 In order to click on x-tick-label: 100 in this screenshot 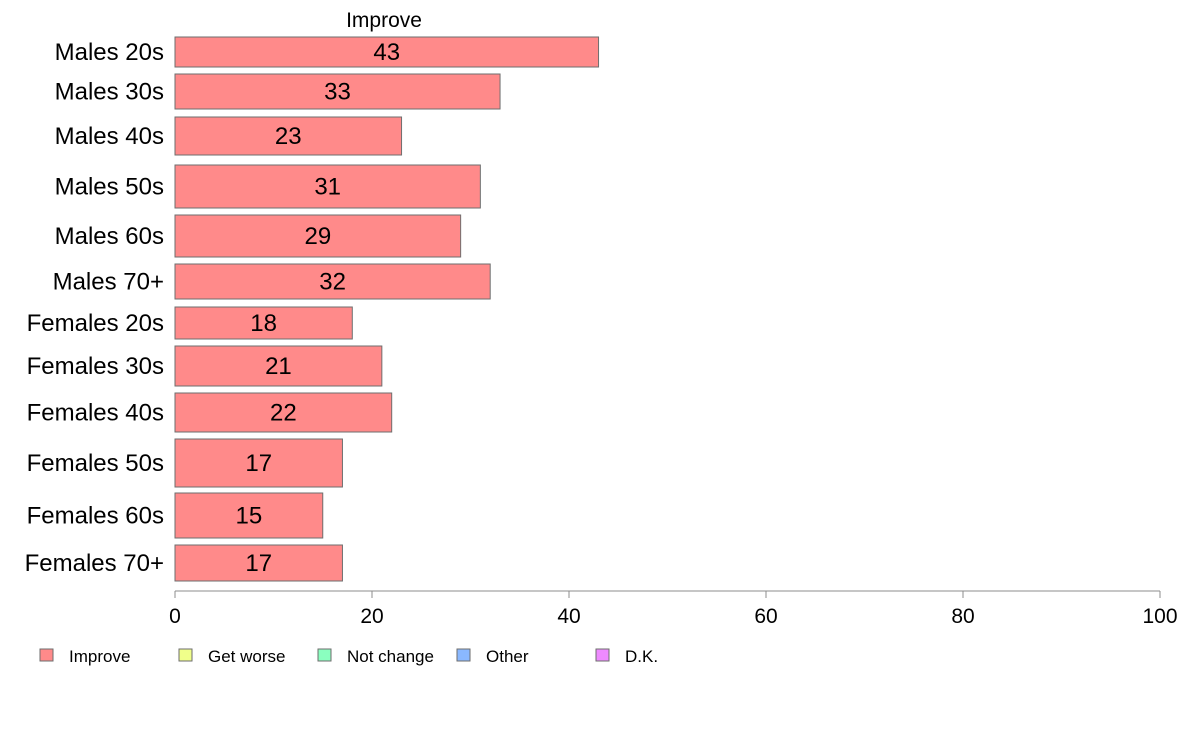, I will do `click(1159, 616)`.